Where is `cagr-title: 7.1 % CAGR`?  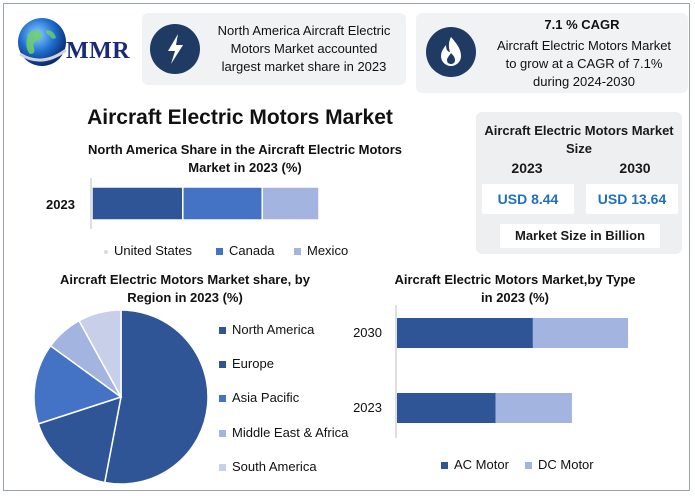 cagr-title: 7.1 % CAGR is located at coordinates (582, 24).